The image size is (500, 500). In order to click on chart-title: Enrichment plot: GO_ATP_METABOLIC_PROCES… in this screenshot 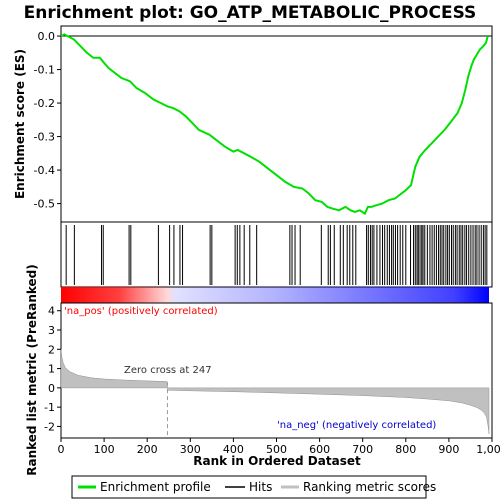, I will do `click(250, 13)`.